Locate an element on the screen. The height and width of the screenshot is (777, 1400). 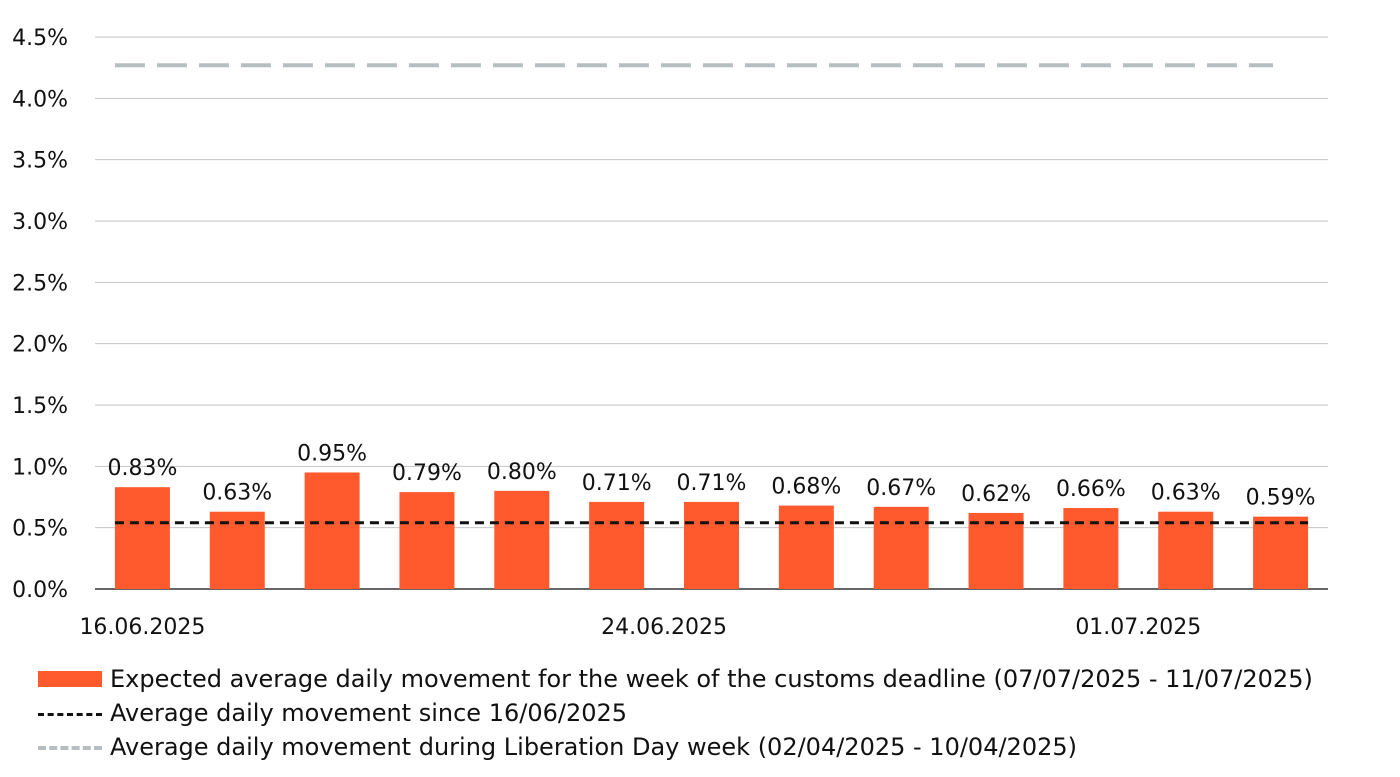
bar-data-label: 0.79% is located at coordinates (427, 473).